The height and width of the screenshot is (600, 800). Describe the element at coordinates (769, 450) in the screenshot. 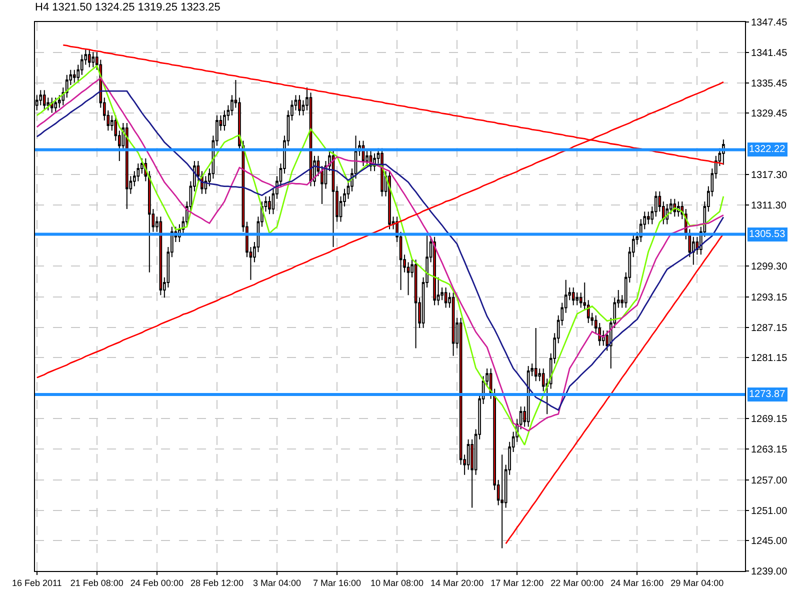

I see `y-tick-label: 1263.15` at that location.